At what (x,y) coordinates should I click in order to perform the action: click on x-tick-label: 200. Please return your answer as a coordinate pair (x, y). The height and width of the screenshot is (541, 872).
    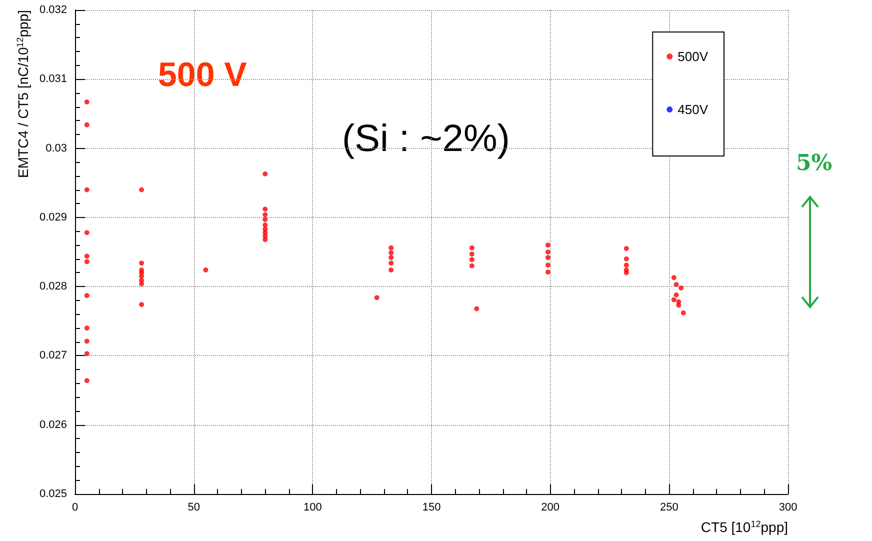
    Looking at the image, I should click on (550, 508).